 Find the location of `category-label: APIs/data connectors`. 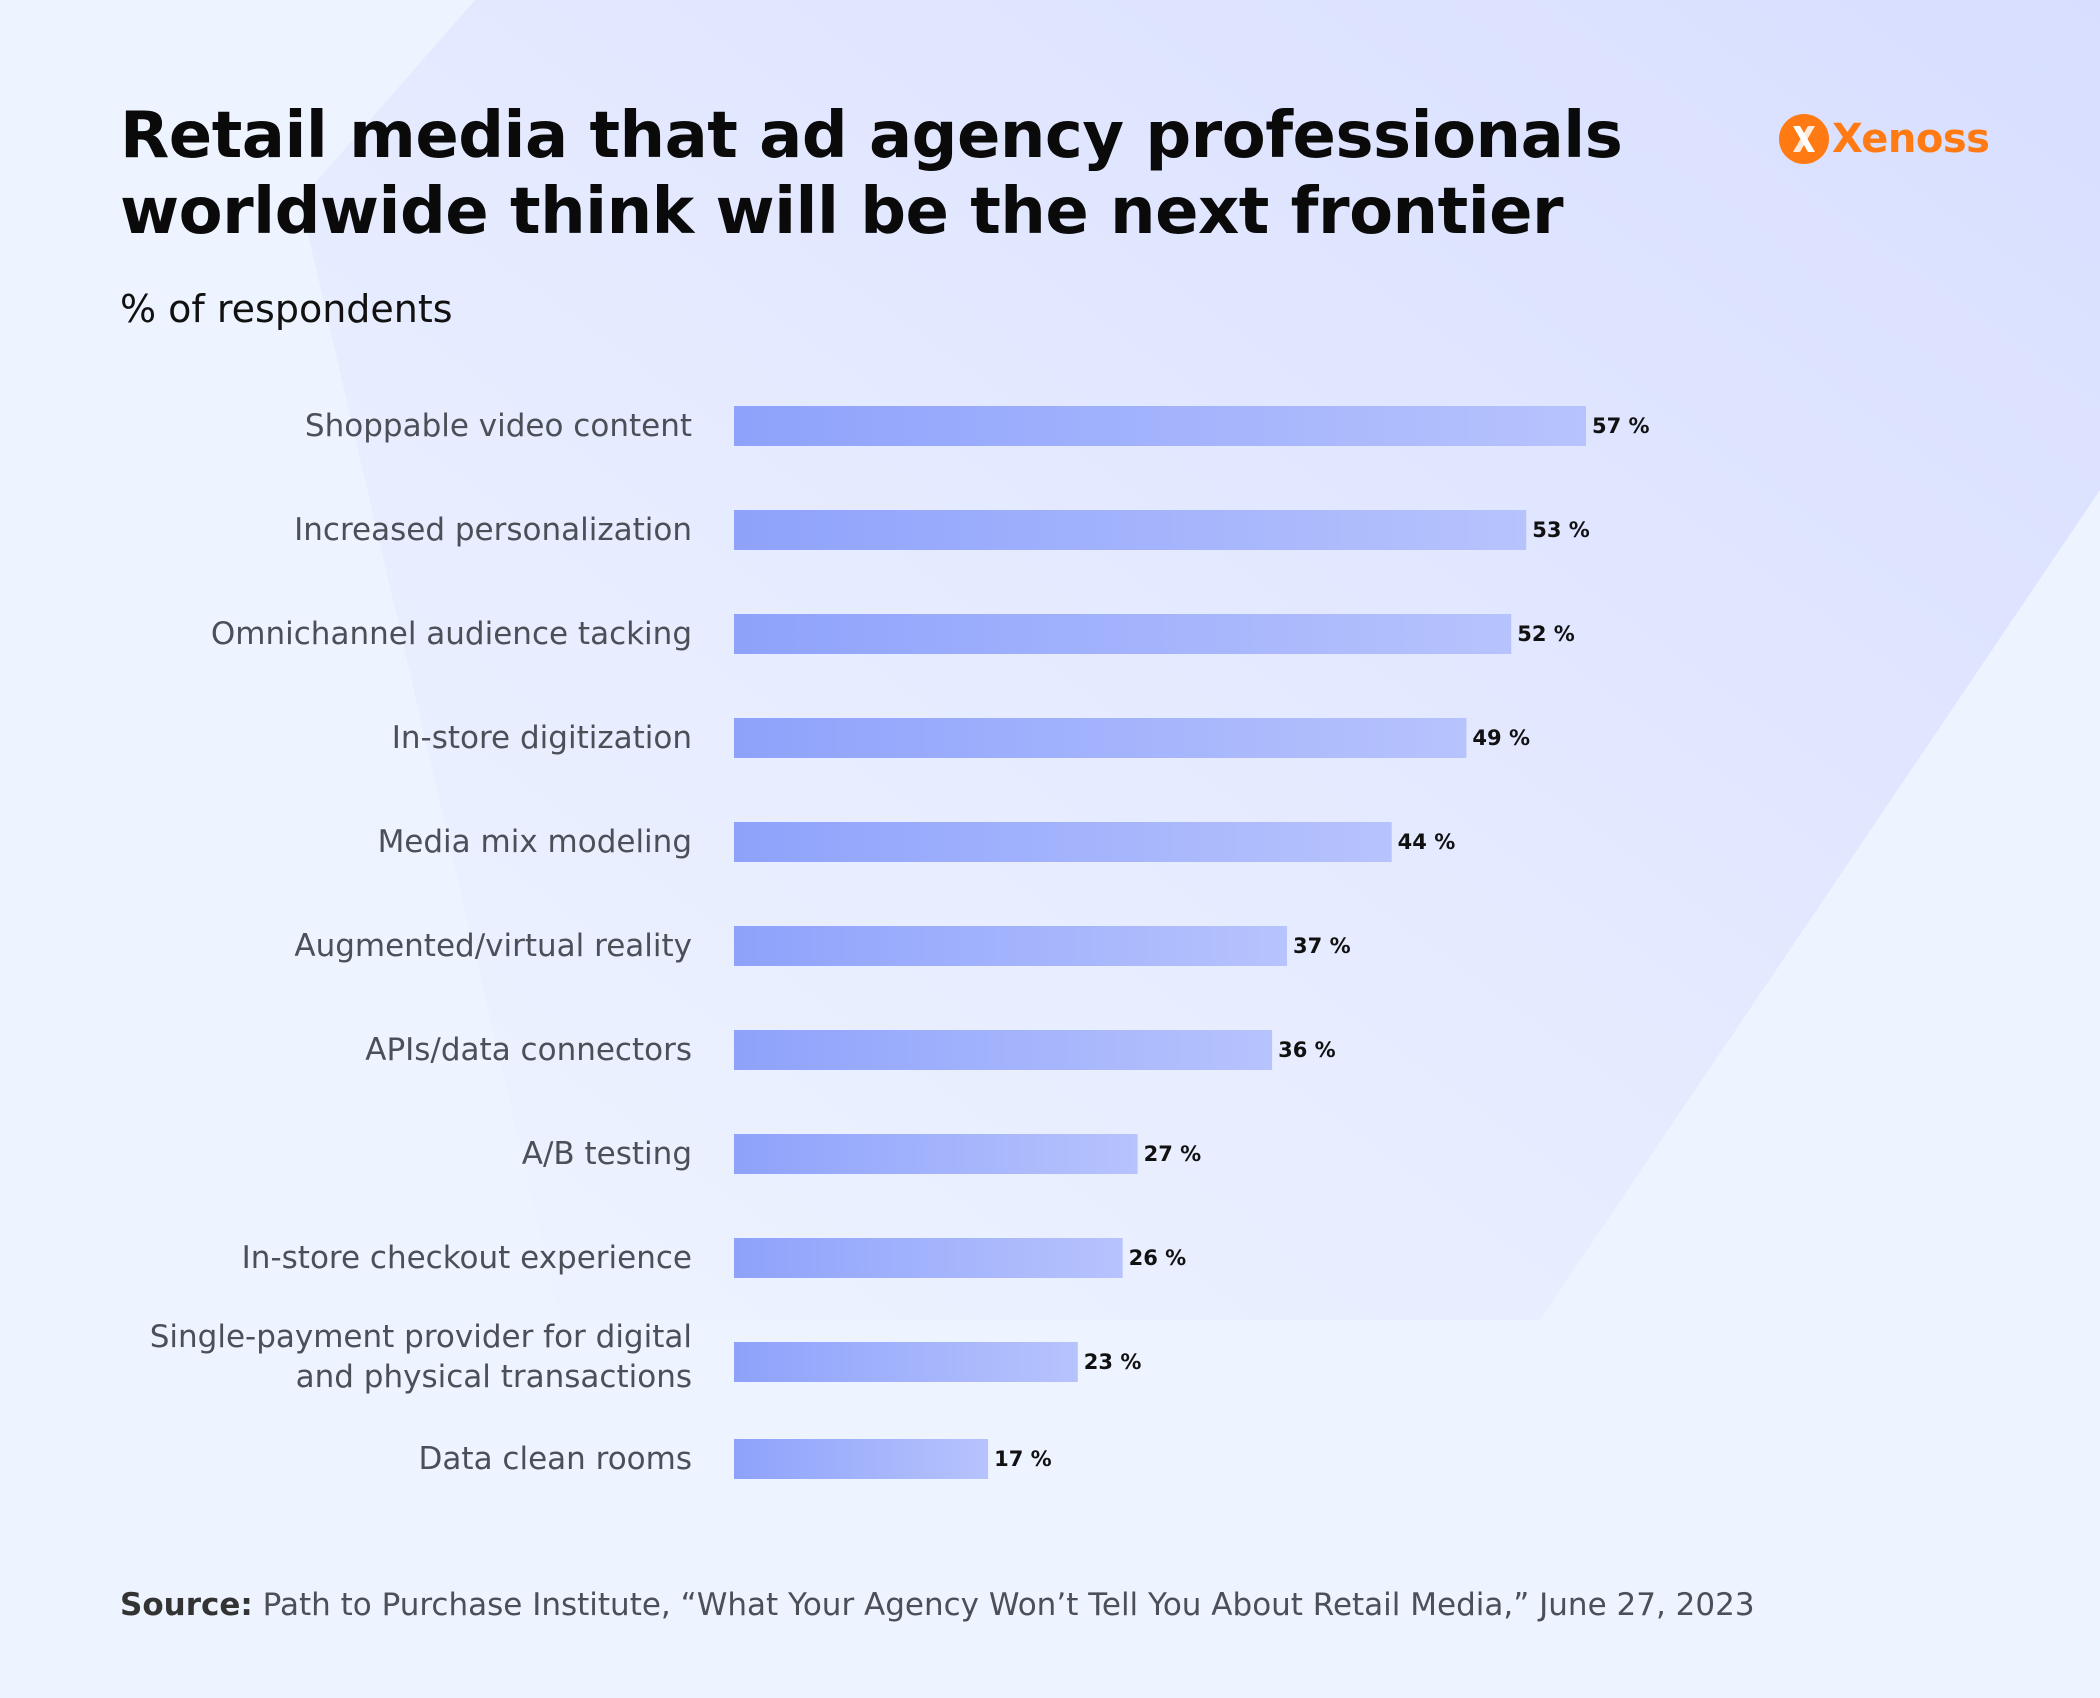

category-label: APIs/data connectors is located at coordinates (528, 1050).